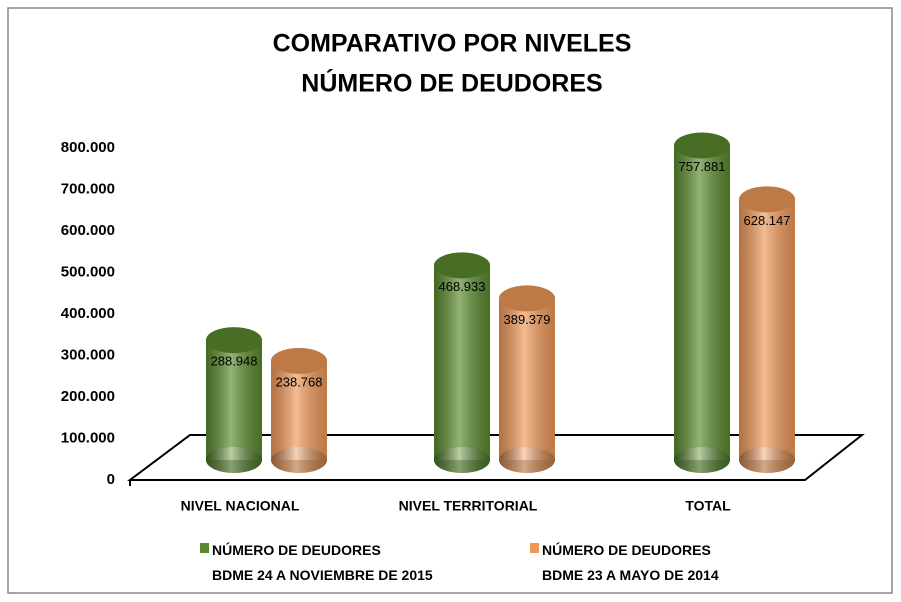 Image resolution: width=901 pixels, height=602 pixels. What do you see at coordinates (299, 381) in the screenshot?
I see `value-label: 238.768` at bounding box center [299, 381].